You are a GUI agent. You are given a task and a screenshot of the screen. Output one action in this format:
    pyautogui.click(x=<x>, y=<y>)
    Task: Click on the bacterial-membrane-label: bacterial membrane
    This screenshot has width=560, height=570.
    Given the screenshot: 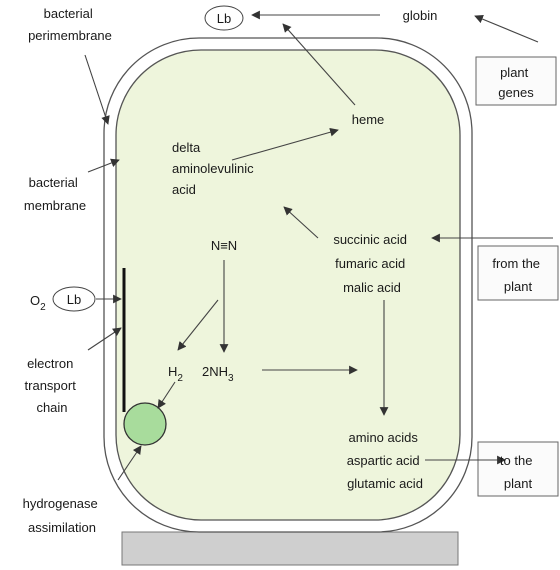 What is the action you would take?
    pyautogui.click(x=55, y=194)
    